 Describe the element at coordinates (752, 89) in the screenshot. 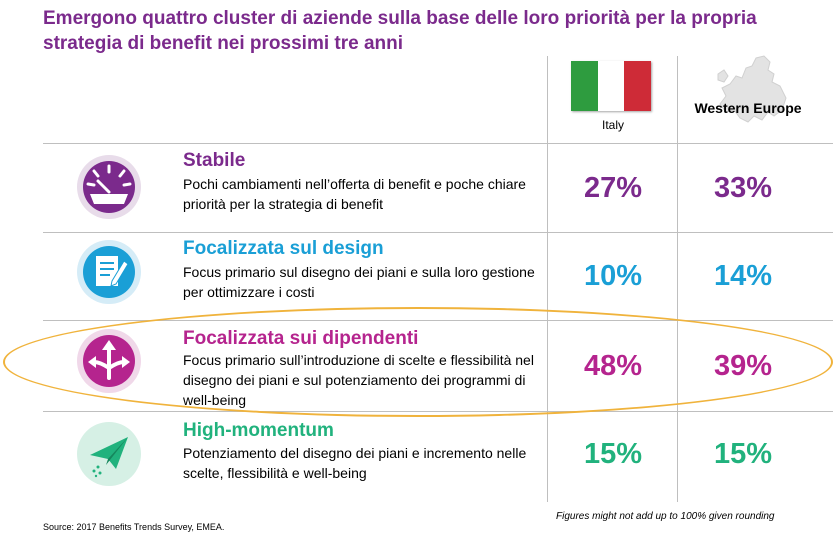

I see `europe-map-icon` at that location.